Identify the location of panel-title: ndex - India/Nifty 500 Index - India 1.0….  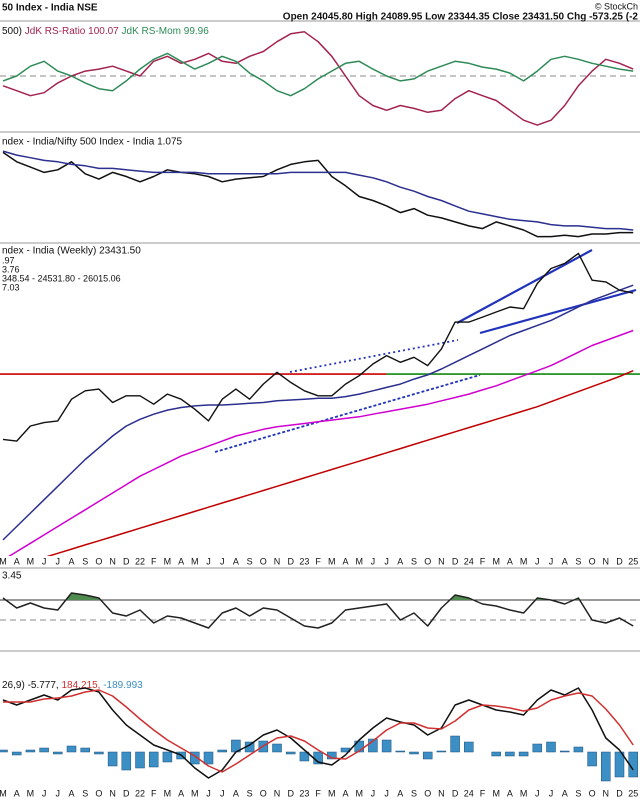
(92, 142).